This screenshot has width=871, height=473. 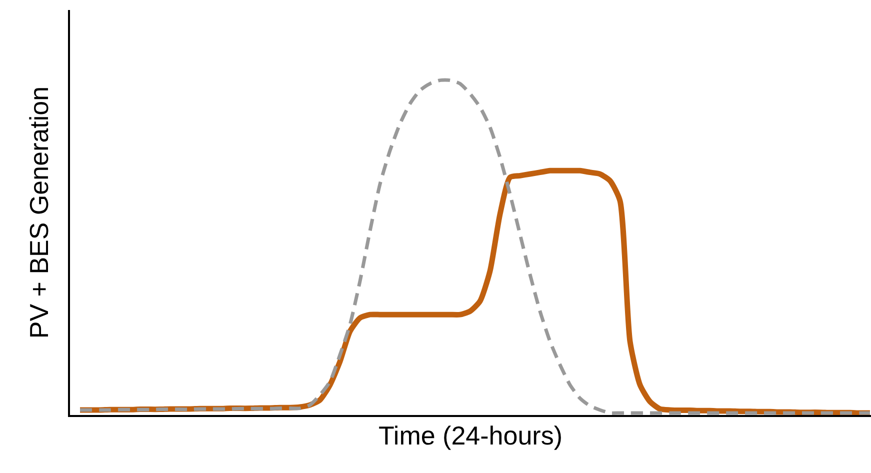 I want to click on x-axis-title: Time (24-hours), so click(x=470, y=435).